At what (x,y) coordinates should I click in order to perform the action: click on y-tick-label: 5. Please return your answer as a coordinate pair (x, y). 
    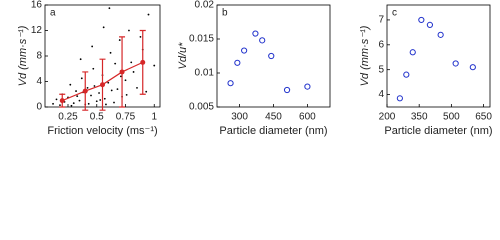
    Looking at the image, I should click on (381, 69).